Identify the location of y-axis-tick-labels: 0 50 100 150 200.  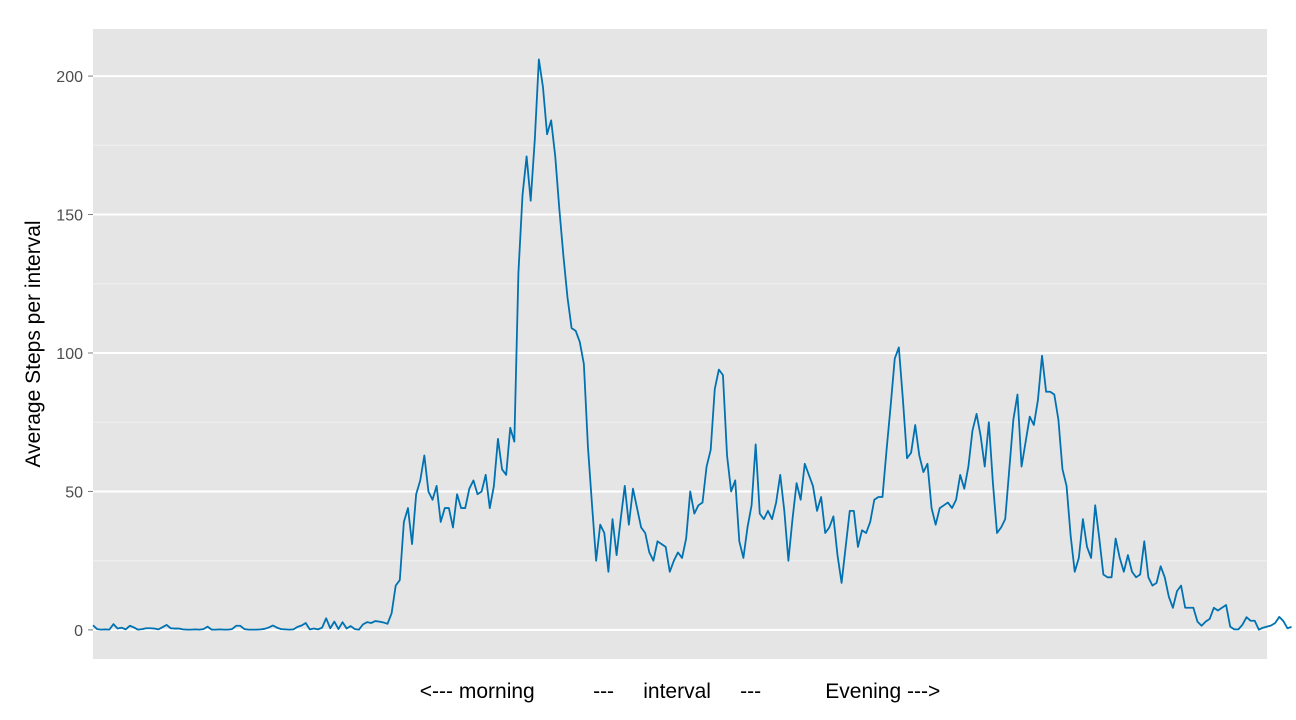
(69, 354).